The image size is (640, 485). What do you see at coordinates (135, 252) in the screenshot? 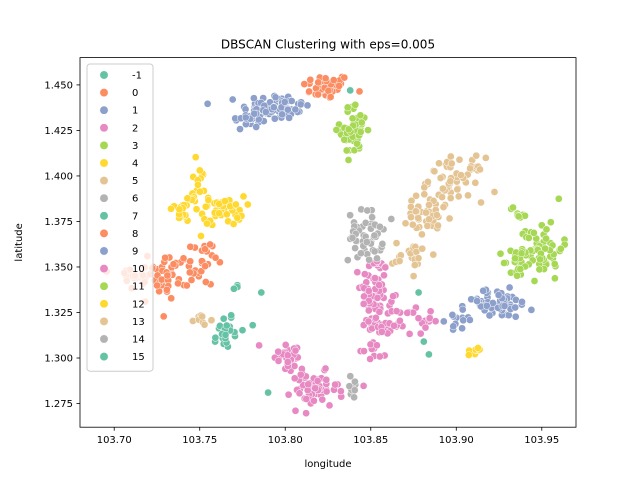
I see `legend-label: 9` at bounding box center [135, 252].